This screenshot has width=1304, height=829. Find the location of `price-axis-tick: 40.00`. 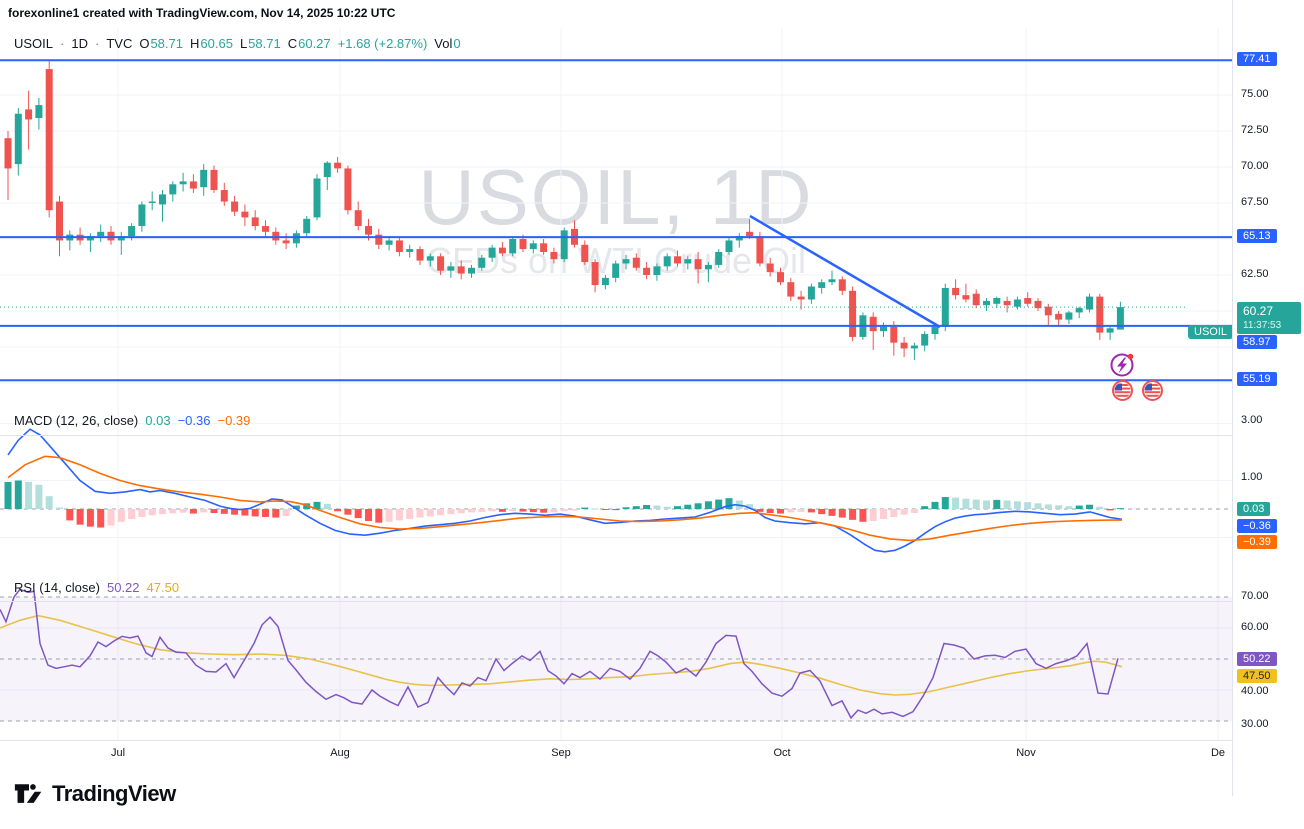

price-axis-tick: 40.00 is located at coordinates (1255, 691).